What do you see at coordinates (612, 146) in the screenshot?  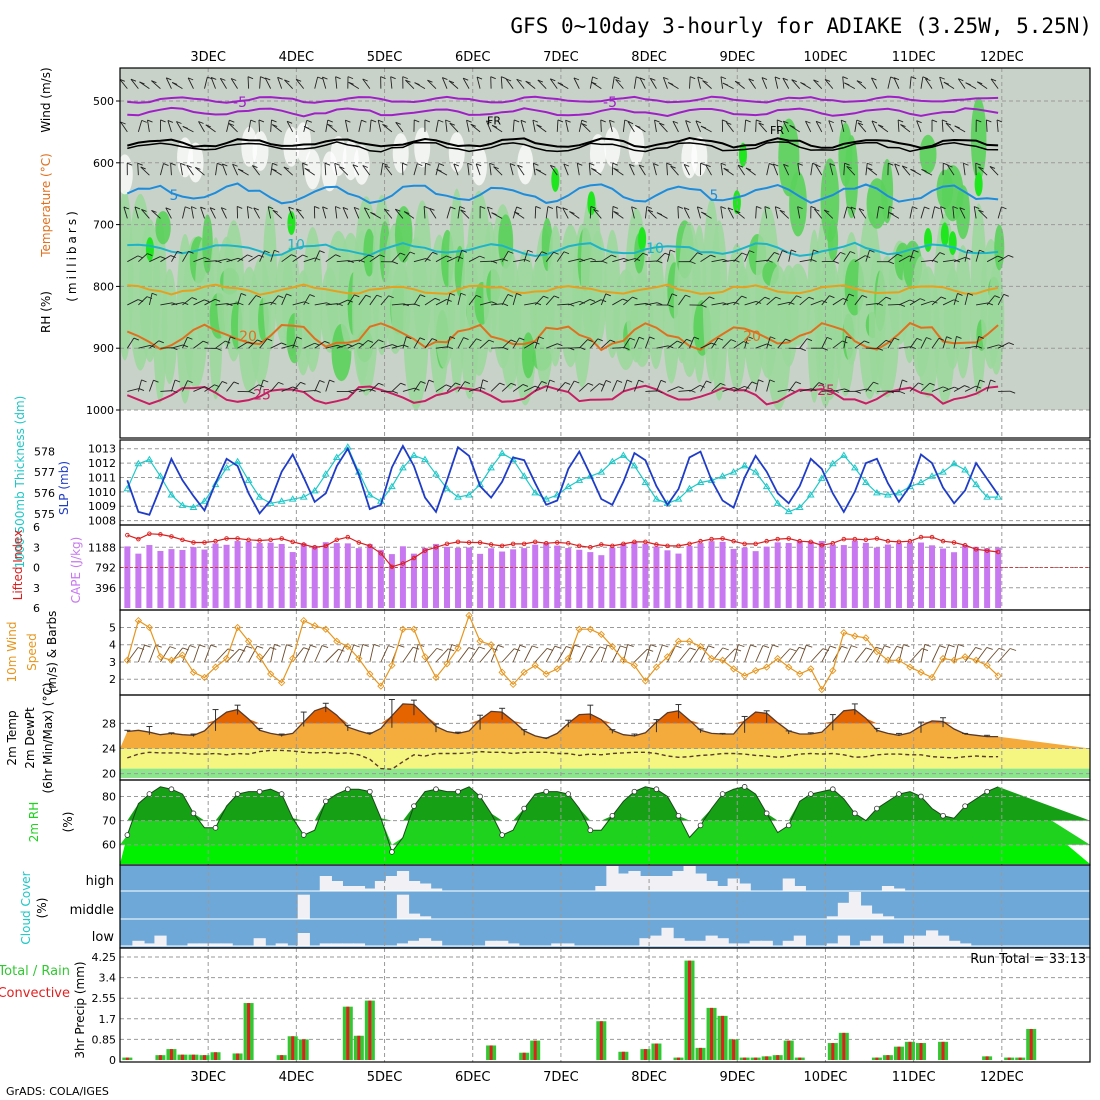 I see `rh-shade-dry` at bounding box center [612, 146].